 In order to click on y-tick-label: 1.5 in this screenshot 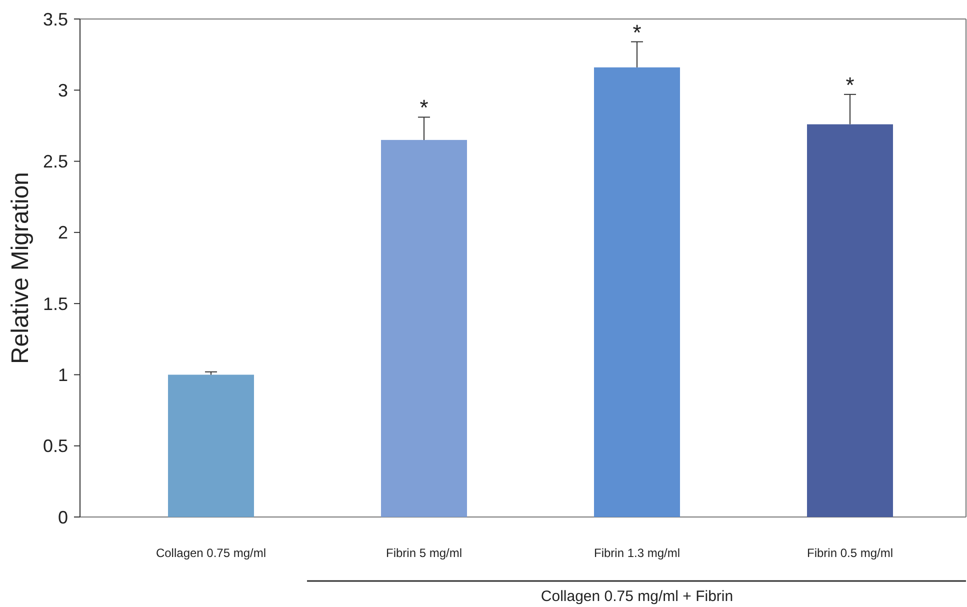, I will do `click(55, 304)`.